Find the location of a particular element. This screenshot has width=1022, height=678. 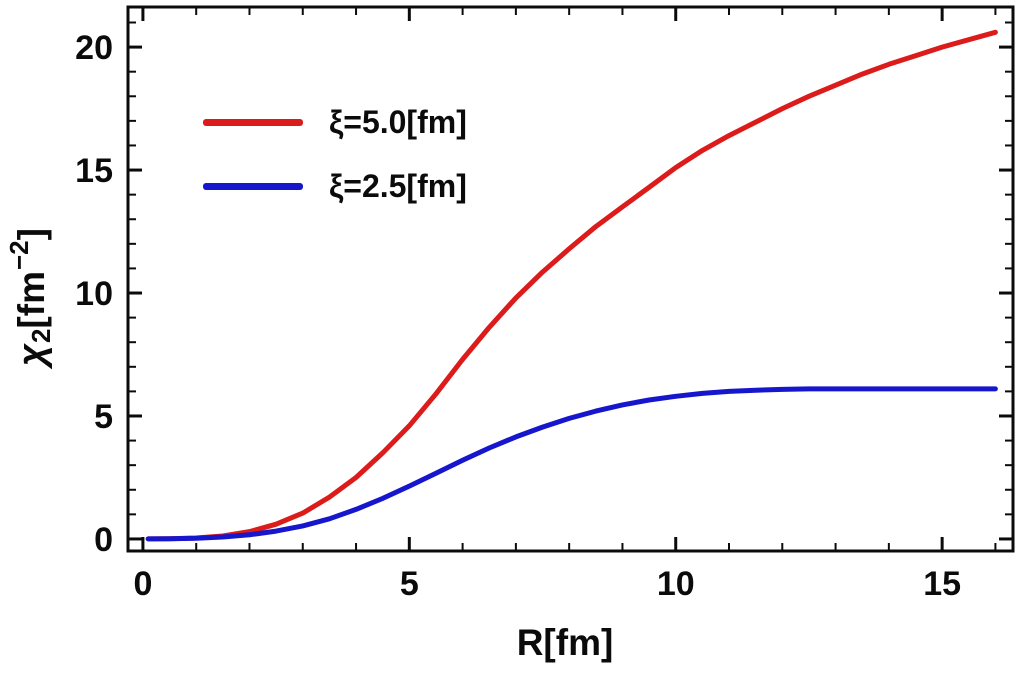

legend-item-xi-5.0: ξ=5.0[fm] is located at coordinates (335, 122).